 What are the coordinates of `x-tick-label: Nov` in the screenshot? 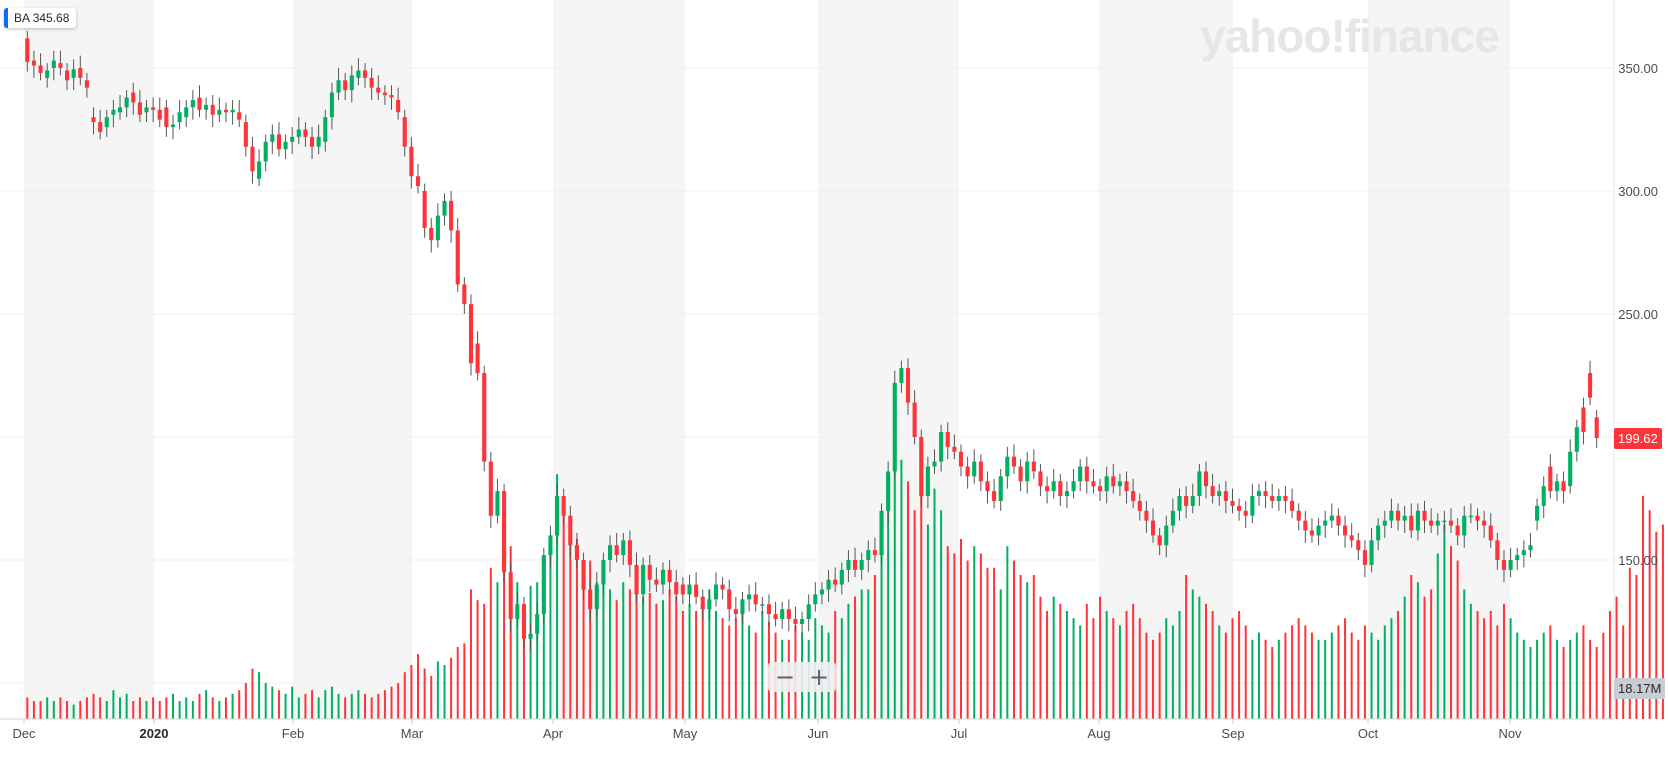 It's located at (1510, 733).